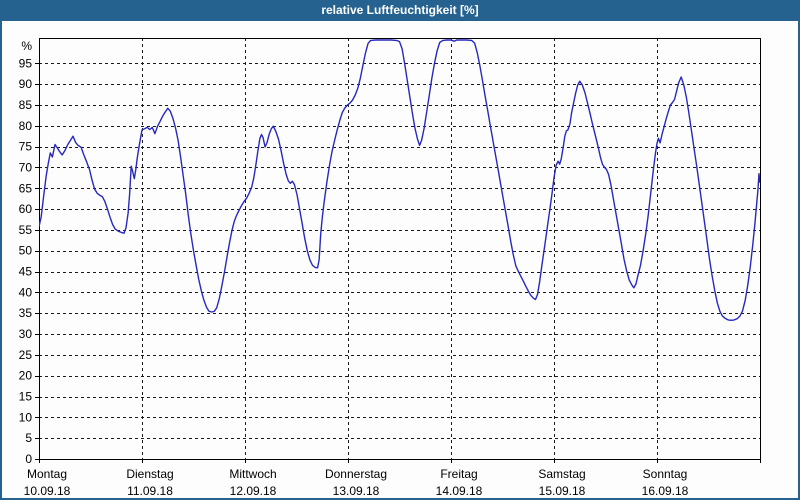 The width and height of the screenshot is (800, 500). I want to click on day-date-label: 10.09.18, so click(47, 491).